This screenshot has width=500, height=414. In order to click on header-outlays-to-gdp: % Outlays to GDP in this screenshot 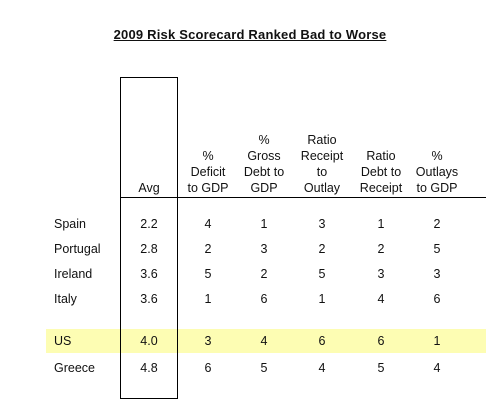, I will do `click(437, 172)`.